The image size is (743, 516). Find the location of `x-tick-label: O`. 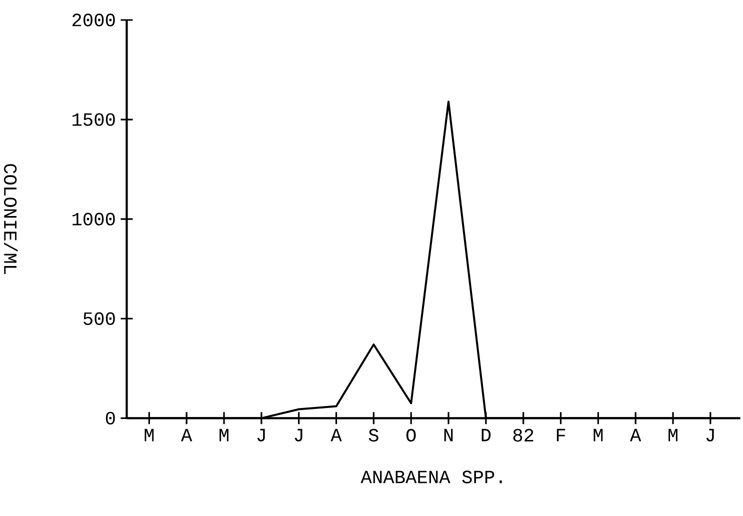

x-tick-label: O is located at coordinates (411, 435).